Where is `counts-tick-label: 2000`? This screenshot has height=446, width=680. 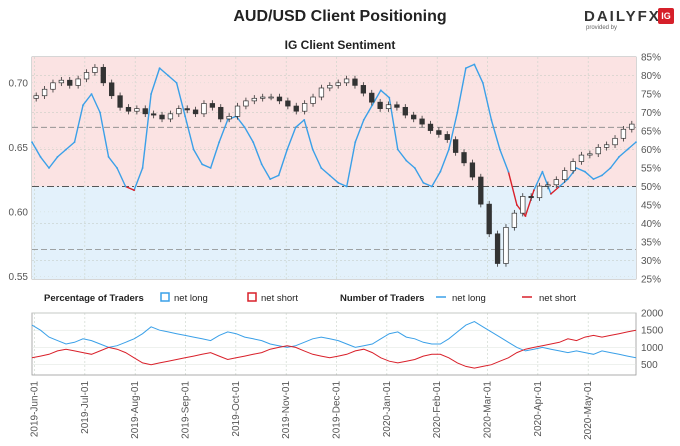 counts-tick-label: 2000 is located at coordinates (652, 314).